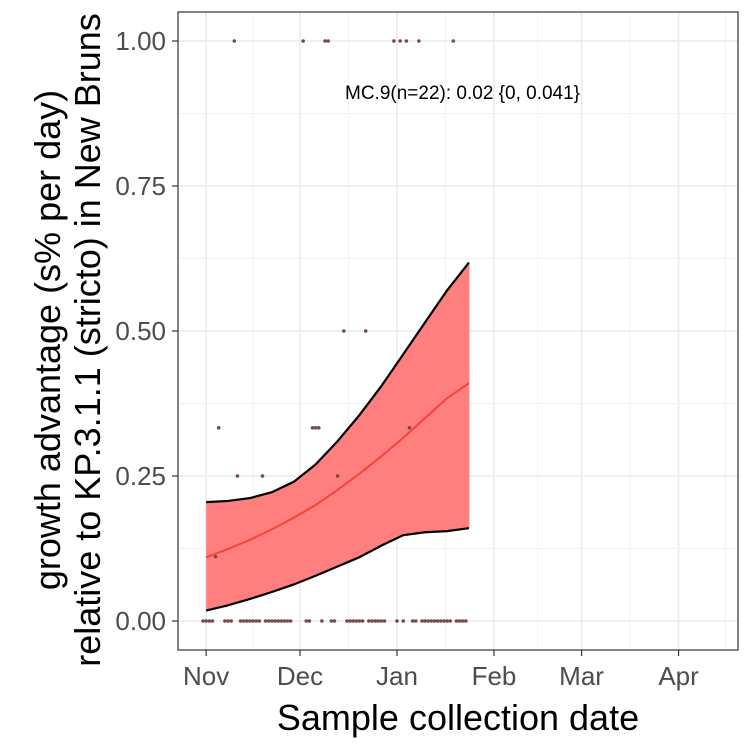  What do you see at coordinates (140, 331) in the screenshot?
I see `y-tick-label: 0.50` at bounding box center [140, 331].